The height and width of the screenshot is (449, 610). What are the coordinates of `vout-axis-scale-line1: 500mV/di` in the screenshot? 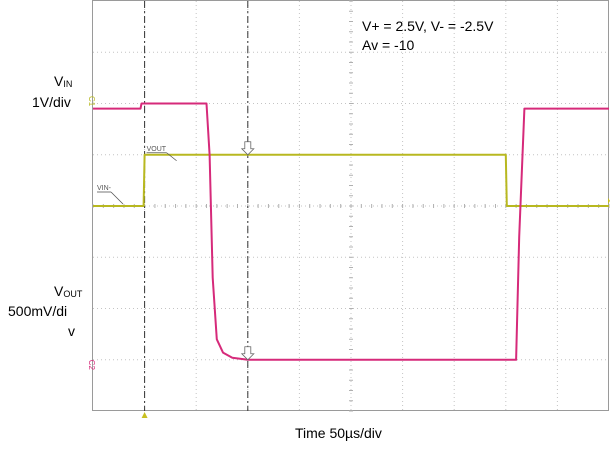 It's located at (38, 311).